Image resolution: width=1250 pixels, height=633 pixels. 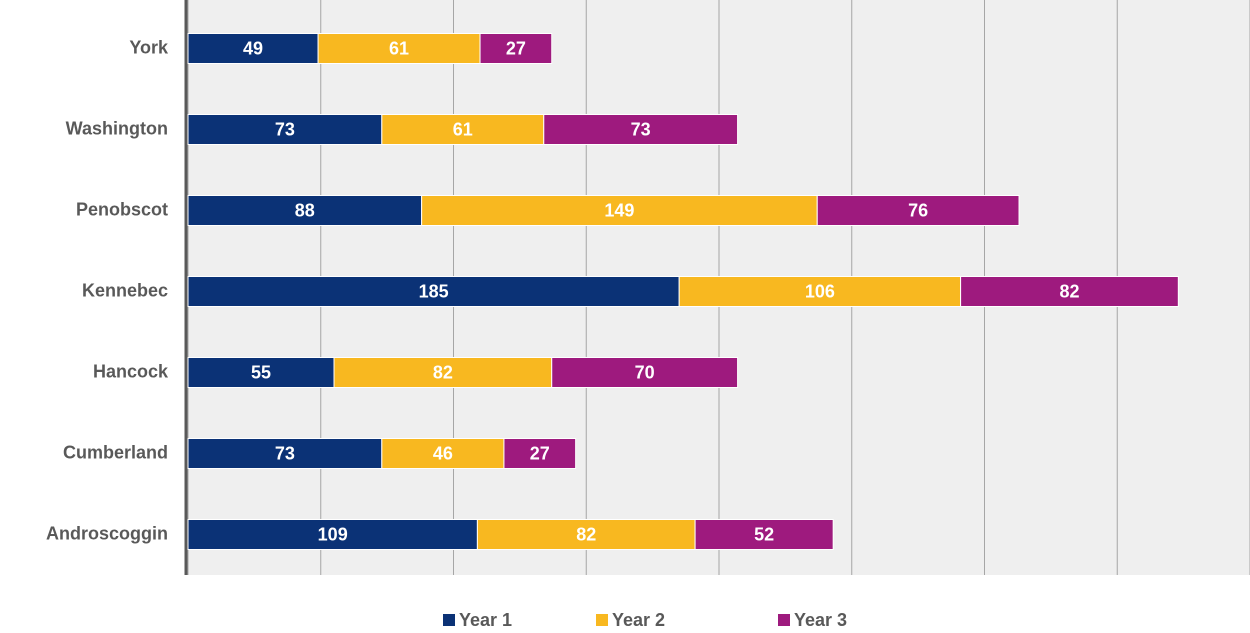 I want to click on data-label: 70, so click(x=645, y=372).